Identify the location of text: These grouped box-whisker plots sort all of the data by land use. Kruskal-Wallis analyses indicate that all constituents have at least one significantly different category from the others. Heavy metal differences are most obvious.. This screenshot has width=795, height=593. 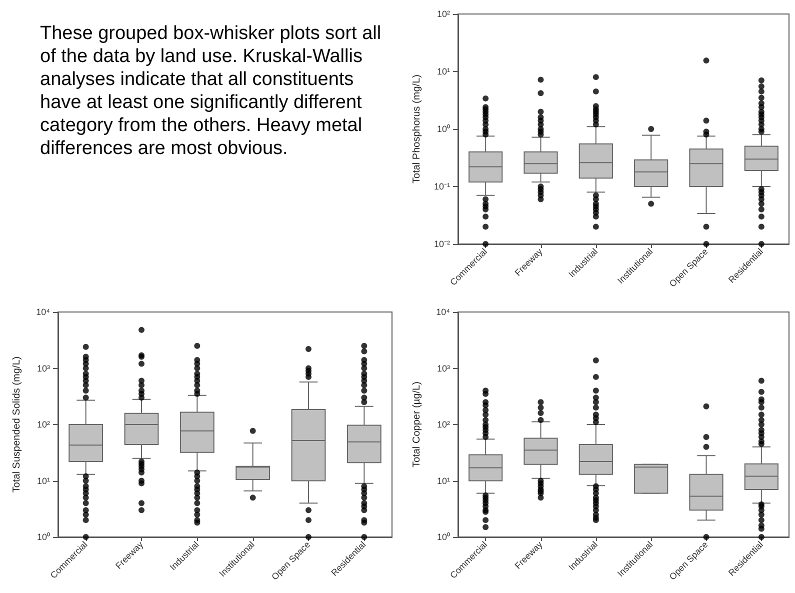
(211, 91).